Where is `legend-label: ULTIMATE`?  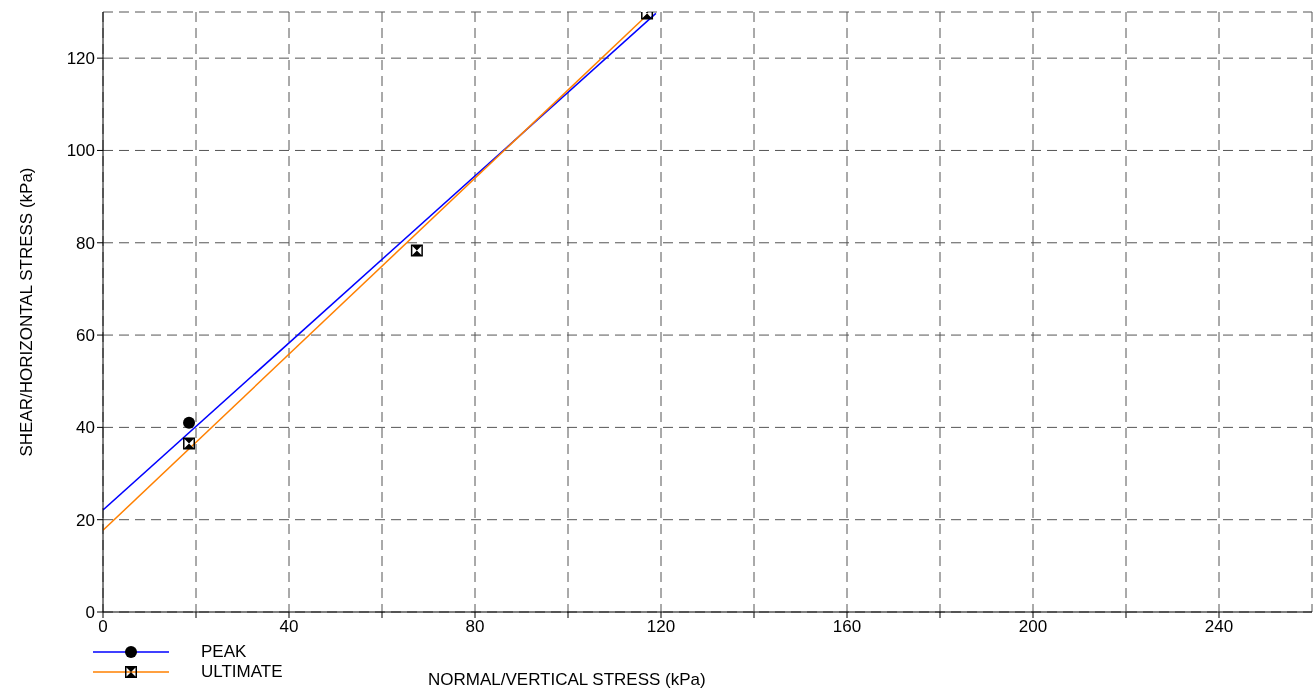 legend-label: ULTIMATE is located at coordinates (242, 672).